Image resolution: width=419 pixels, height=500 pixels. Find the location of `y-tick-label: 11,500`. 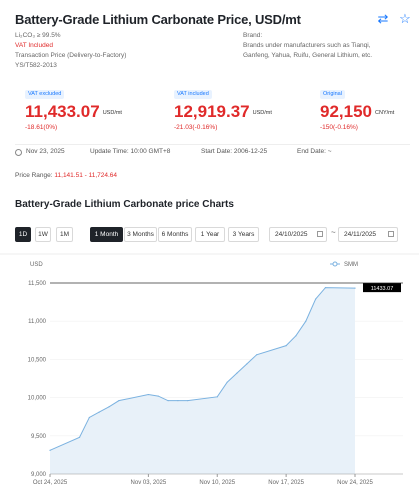

y-tick-label: 11,500 is located at coordinates (37, 284).